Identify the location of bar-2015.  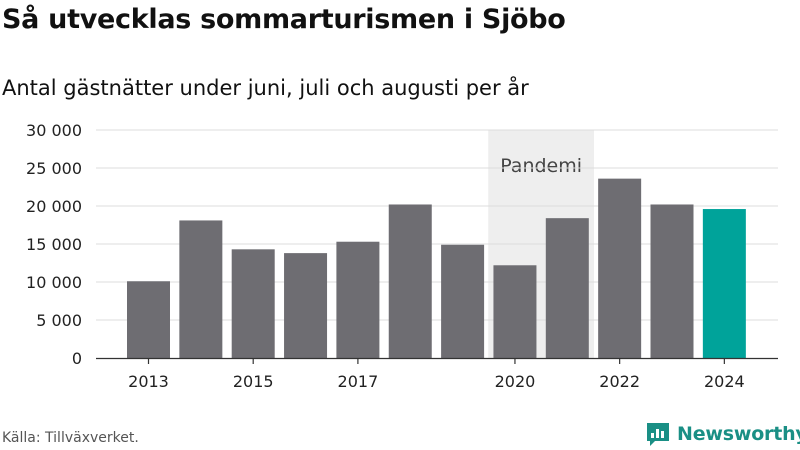
(253, 303).